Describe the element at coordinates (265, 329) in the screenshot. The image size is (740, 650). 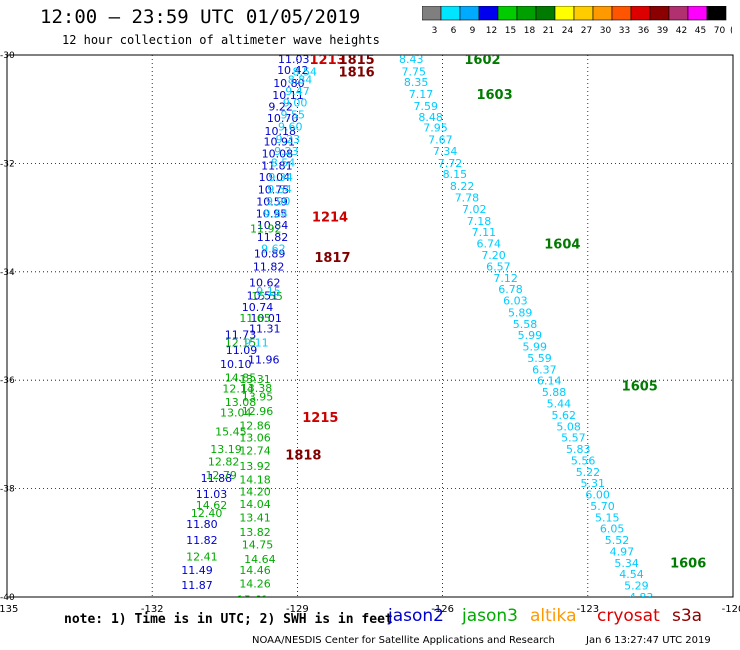
I see `jason2-swh-value: 11.31` at that location.